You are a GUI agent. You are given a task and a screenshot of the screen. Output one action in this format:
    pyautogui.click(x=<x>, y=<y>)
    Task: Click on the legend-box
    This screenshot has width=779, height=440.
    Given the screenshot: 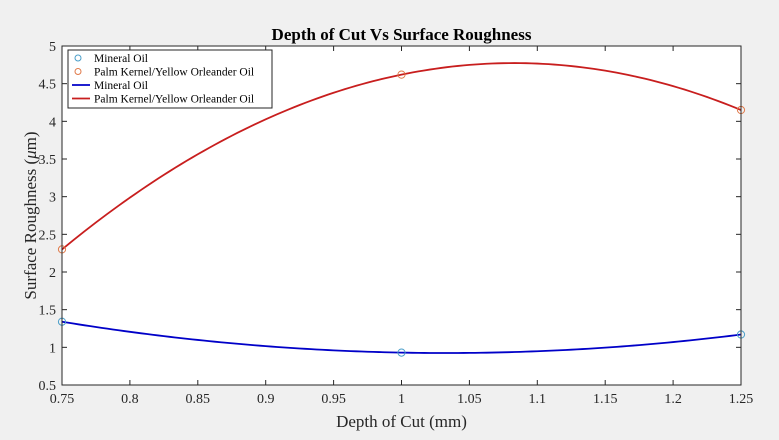 What is the action you would take?
    pyautogui.click(x=170, y=79)
    